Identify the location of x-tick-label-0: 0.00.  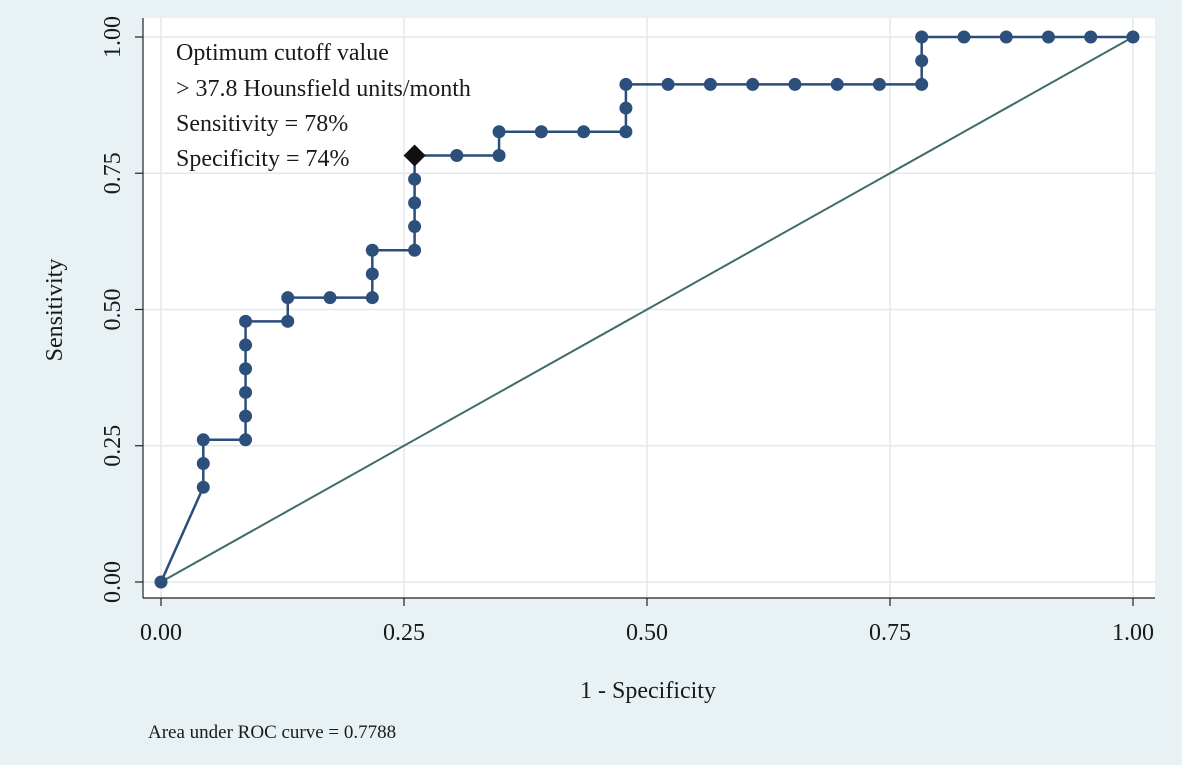
(161, 633).